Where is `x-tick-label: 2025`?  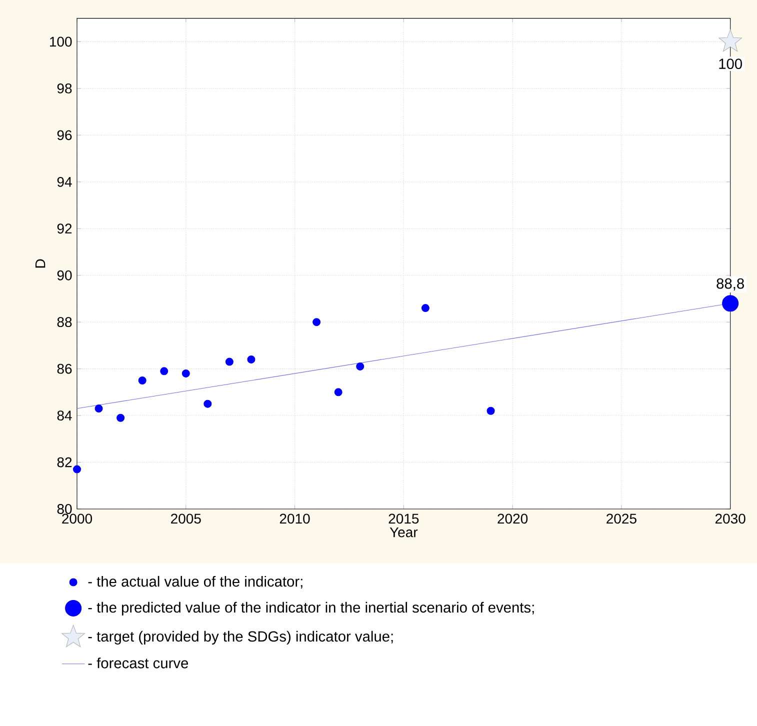
x-tick-label: 2025 is located at coordinates (621, 519).